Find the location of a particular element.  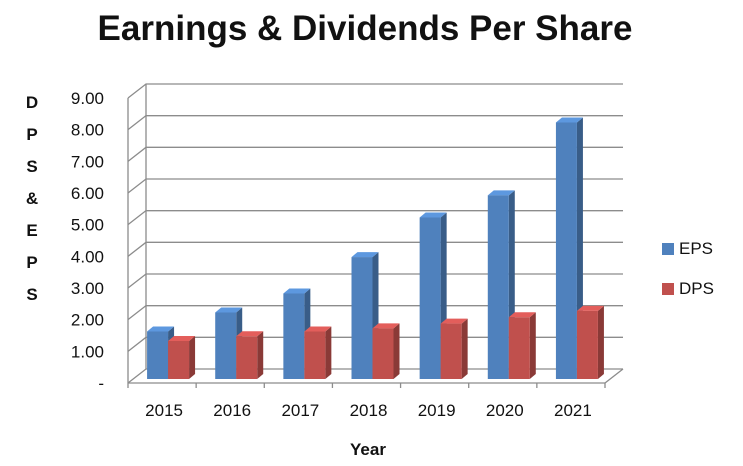

y-tick-label: 7.00 is located at coordinates (87, 161).